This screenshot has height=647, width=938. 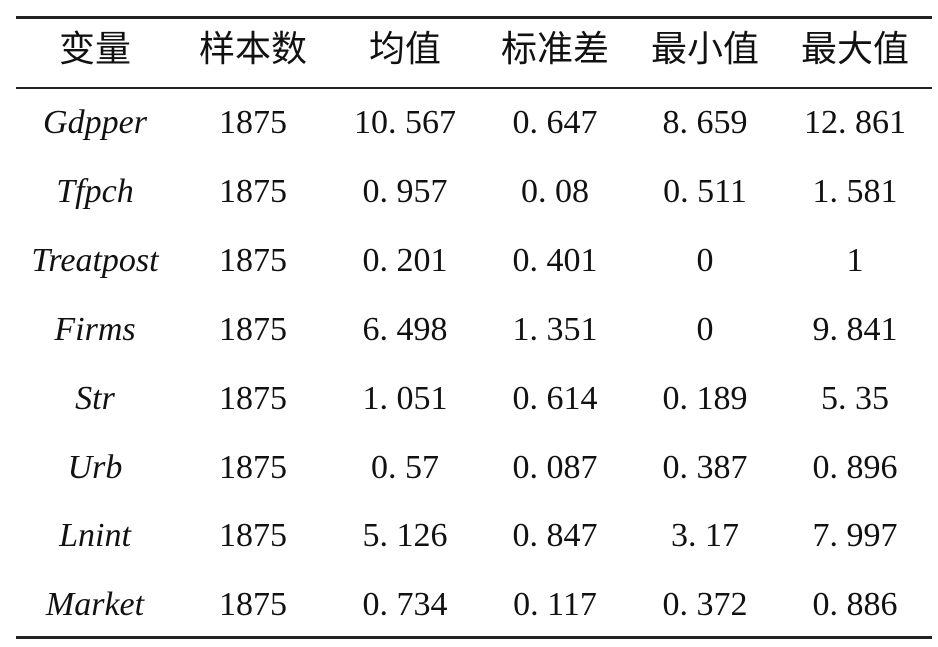 I want to click on header-cell: 均值, so click(x=404, y=49).